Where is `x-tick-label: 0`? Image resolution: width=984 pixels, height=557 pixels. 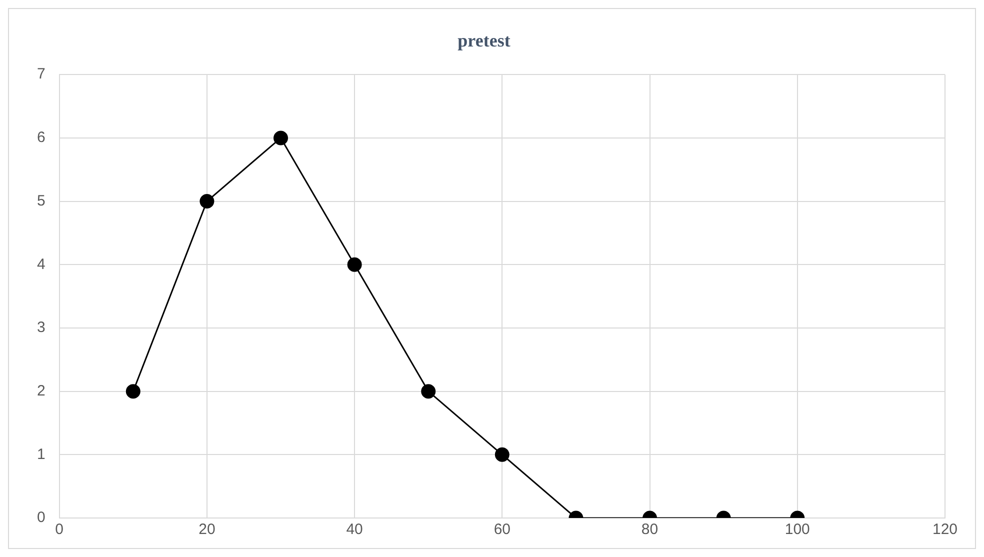
x-tick-label: 0 is located at coordinates (59, 529).